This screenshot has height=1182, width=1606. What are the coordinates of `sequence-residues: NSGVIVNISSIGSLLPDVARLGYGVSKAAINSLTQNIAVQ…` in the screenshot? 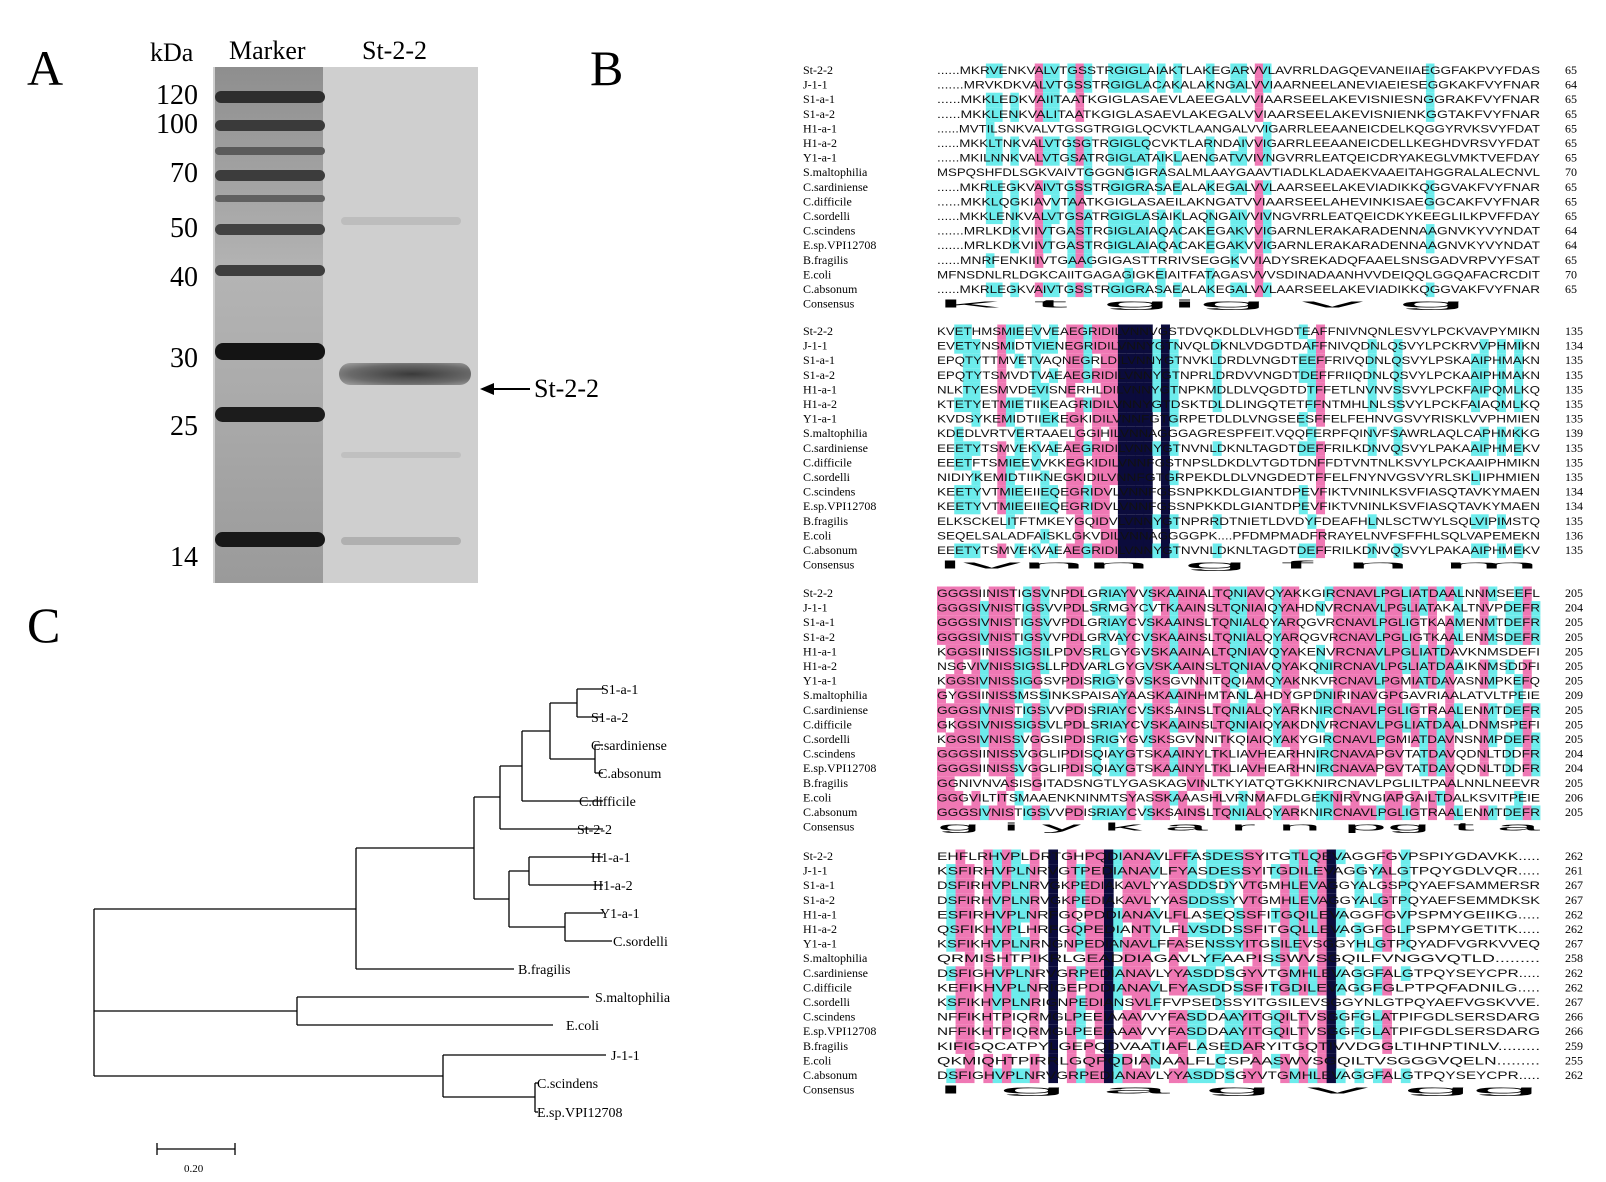 It's located at (1238, 667).